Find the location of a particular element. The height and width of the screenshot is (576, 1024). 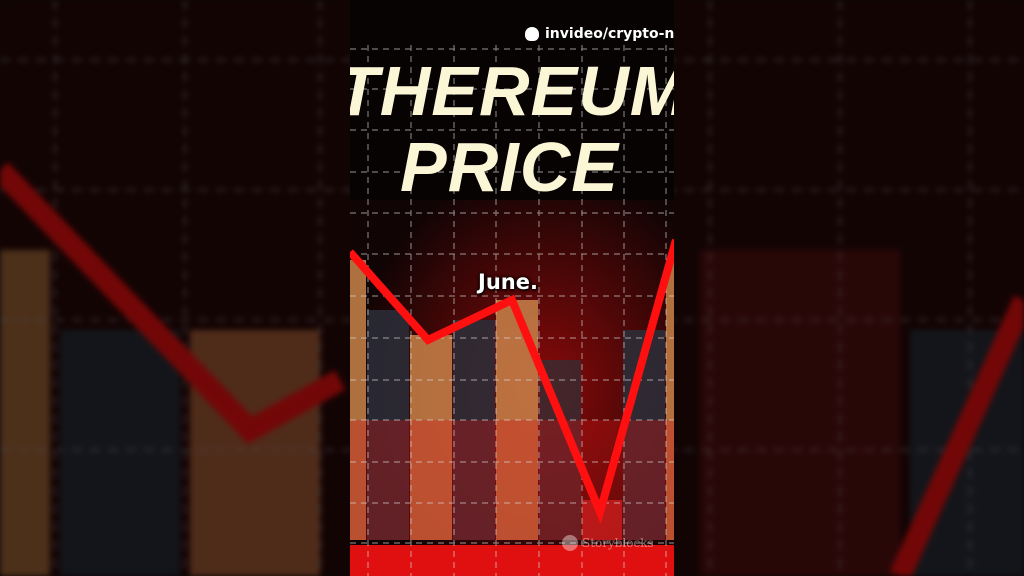

title-line-1: THEREUM is located at coordinates (512, 91).